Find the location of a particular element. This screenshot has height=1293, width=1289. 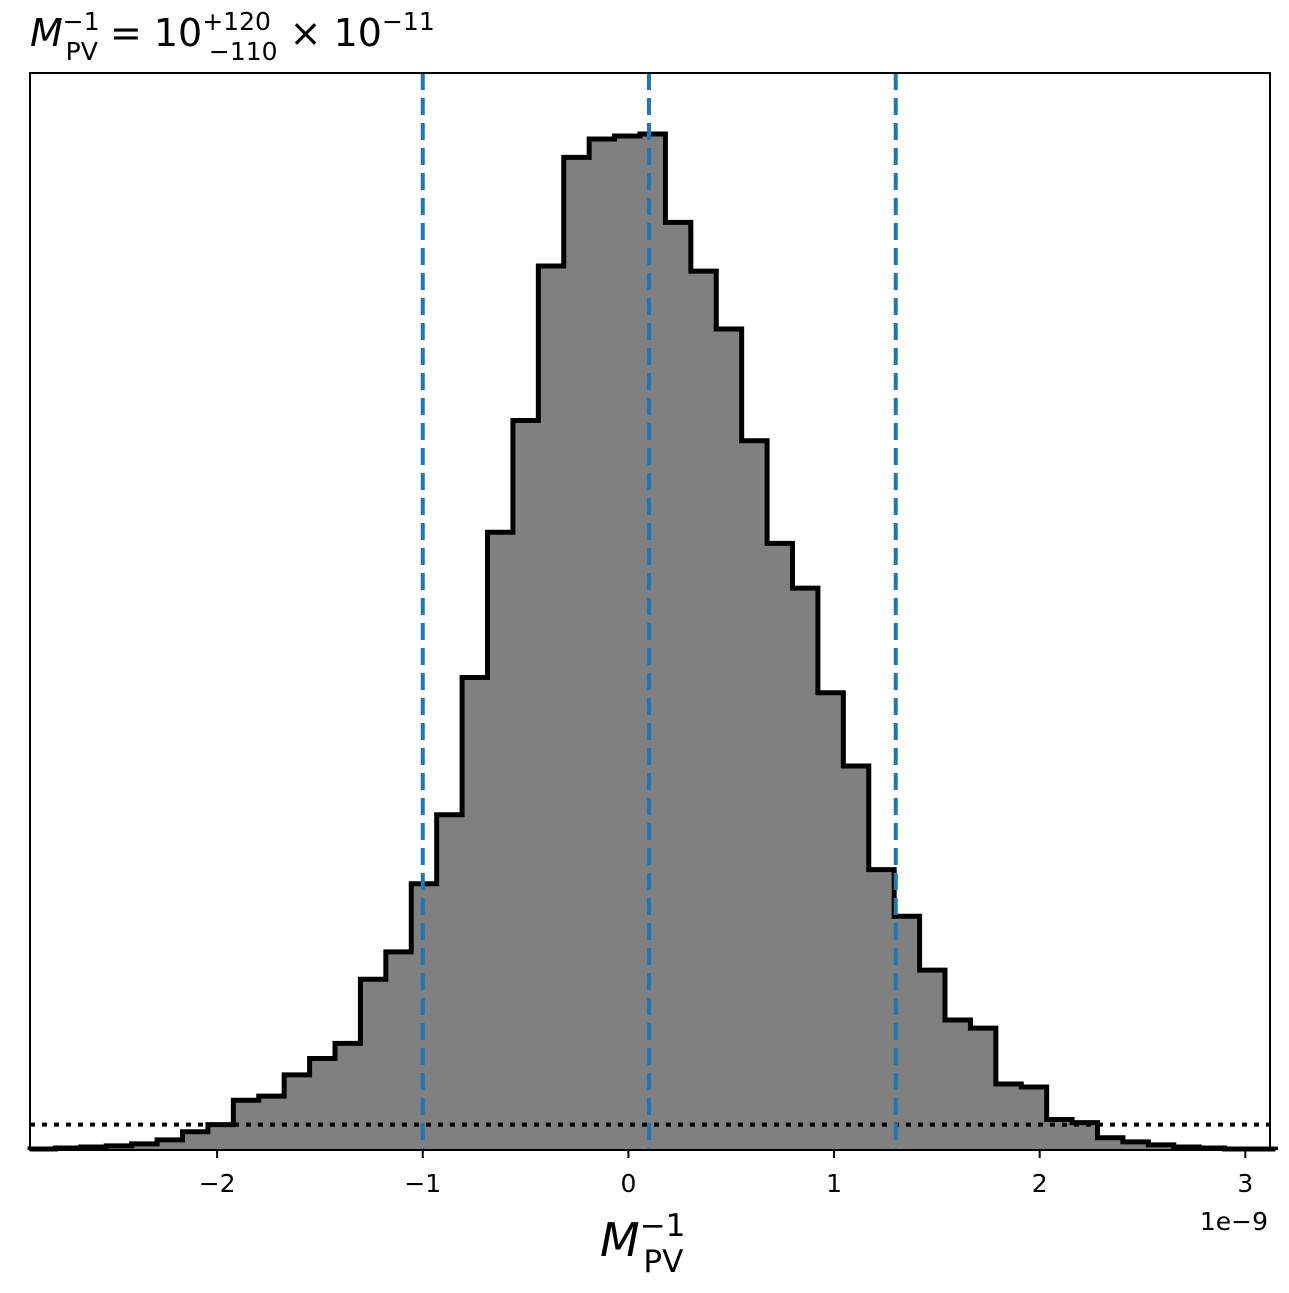

x-tick-label: 0 is located at coordinates (628, 1183).